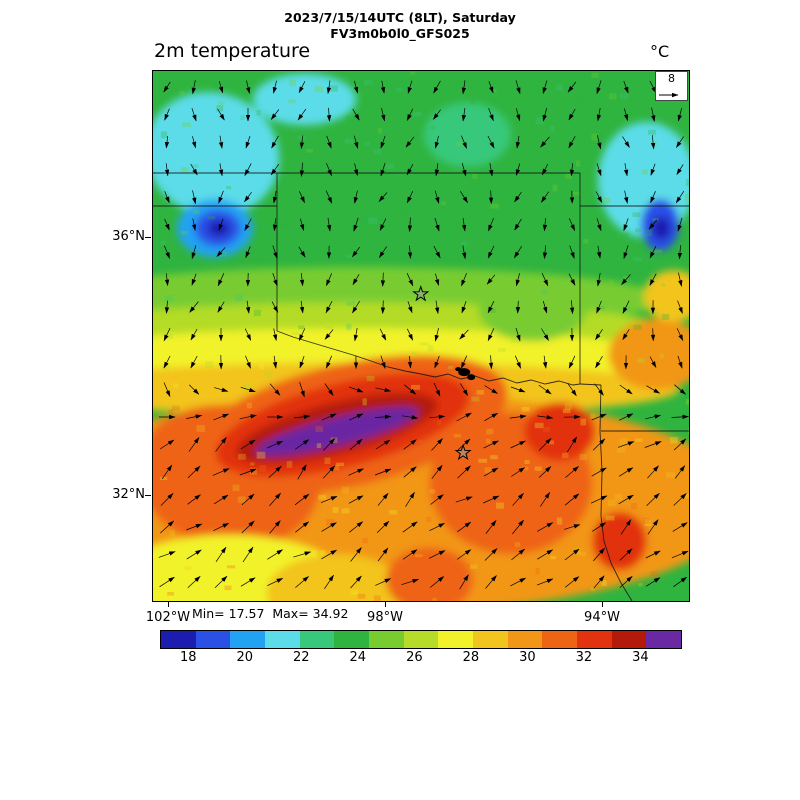  What do you see at coordinates (400, 33) in the screenshot?
I see `model-name-title: FV3m0b0l0_GFS025` at bounding box center [400, 33].